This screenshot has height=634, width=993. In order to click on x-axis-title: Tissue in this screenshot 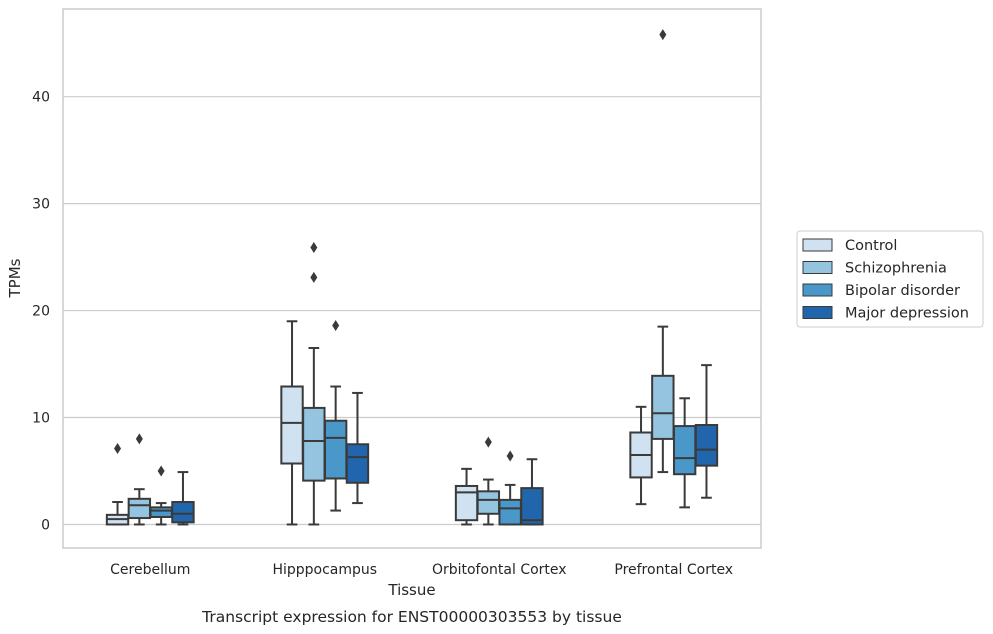, I will do `click(411, 590)`.